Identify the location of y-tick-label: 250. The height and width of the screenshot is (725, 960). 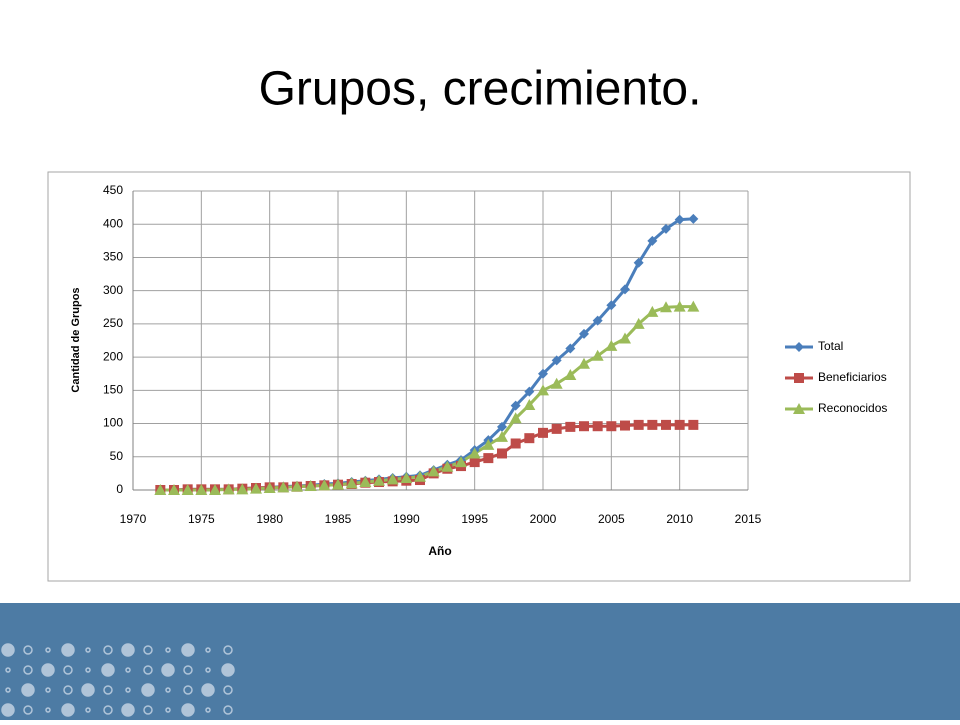
(113, 323).